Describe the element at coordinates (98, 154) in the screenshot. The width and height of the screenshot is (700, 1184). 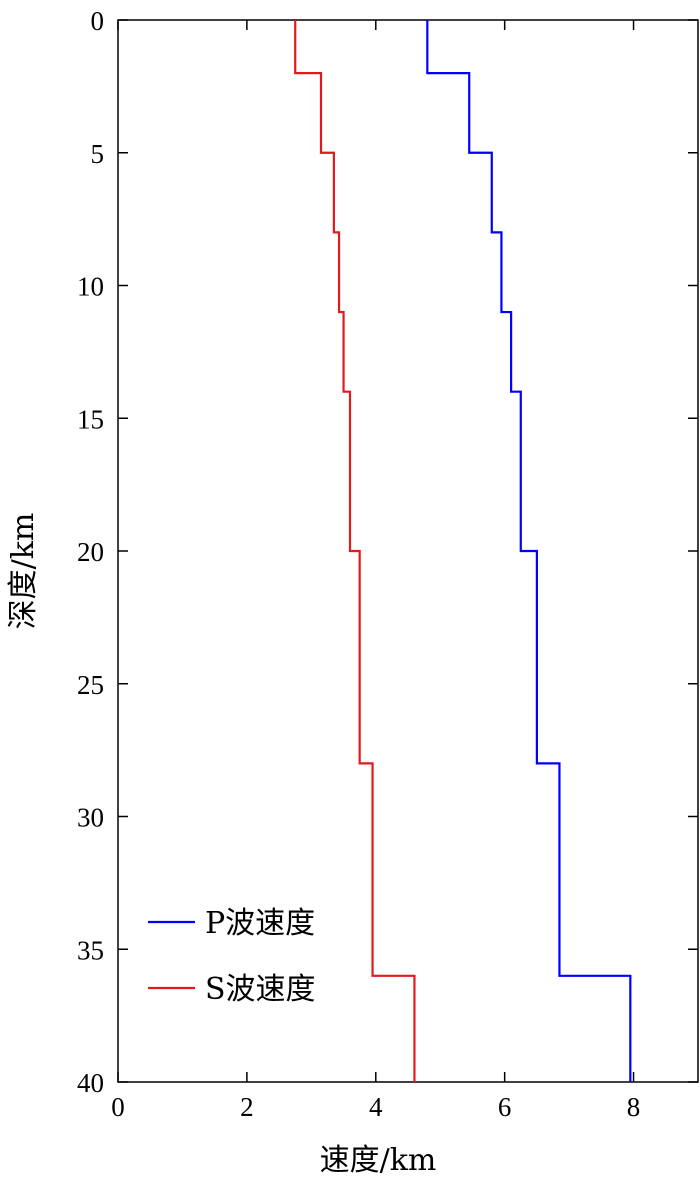
I see `y-tick-label: 5` at that location.